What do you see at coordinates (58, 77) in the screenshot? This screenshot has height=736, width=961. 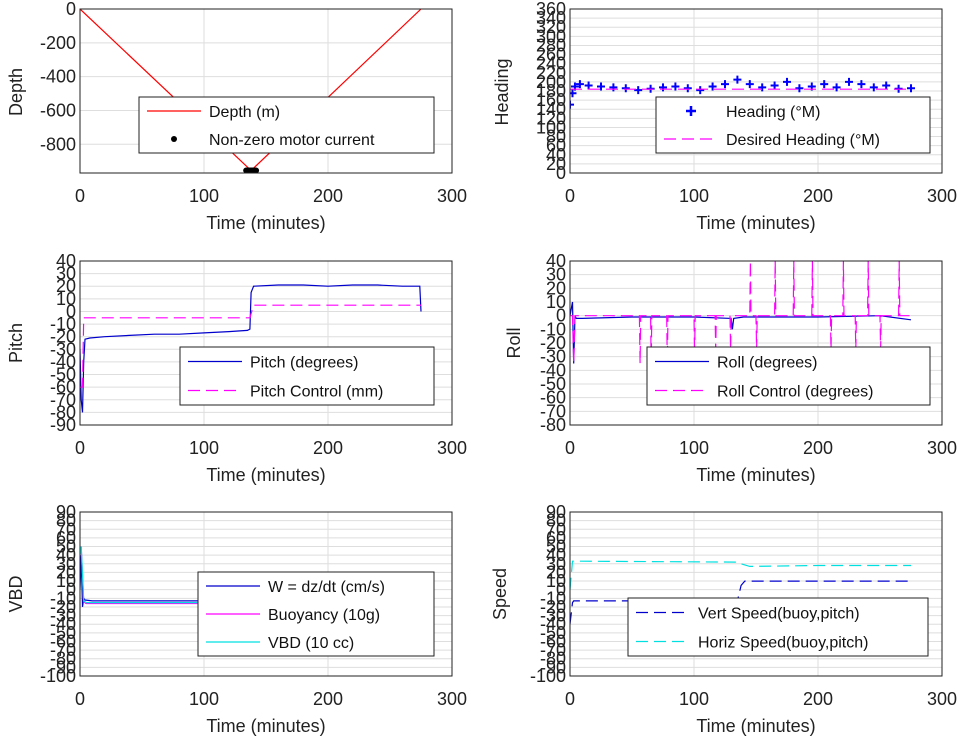 I see `y-tick-label: -400` at bounding box center [58, 77].